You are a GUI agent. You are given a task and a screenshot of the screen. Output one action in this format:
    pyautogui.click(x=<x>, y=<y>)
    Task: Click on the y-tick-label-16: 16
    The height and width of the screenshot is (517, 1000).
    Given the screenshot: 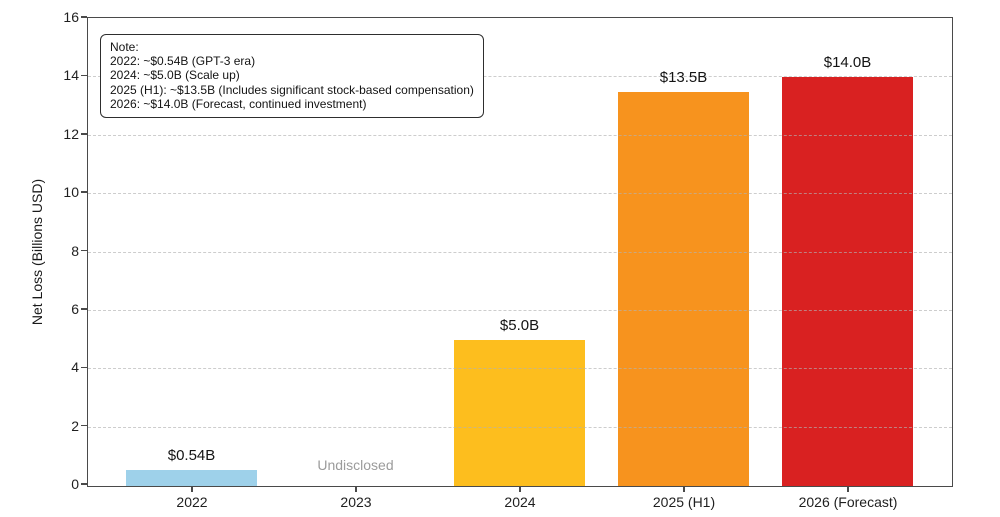 What is the action you would take?
    pyautogui.click(x=71, y=17)
    